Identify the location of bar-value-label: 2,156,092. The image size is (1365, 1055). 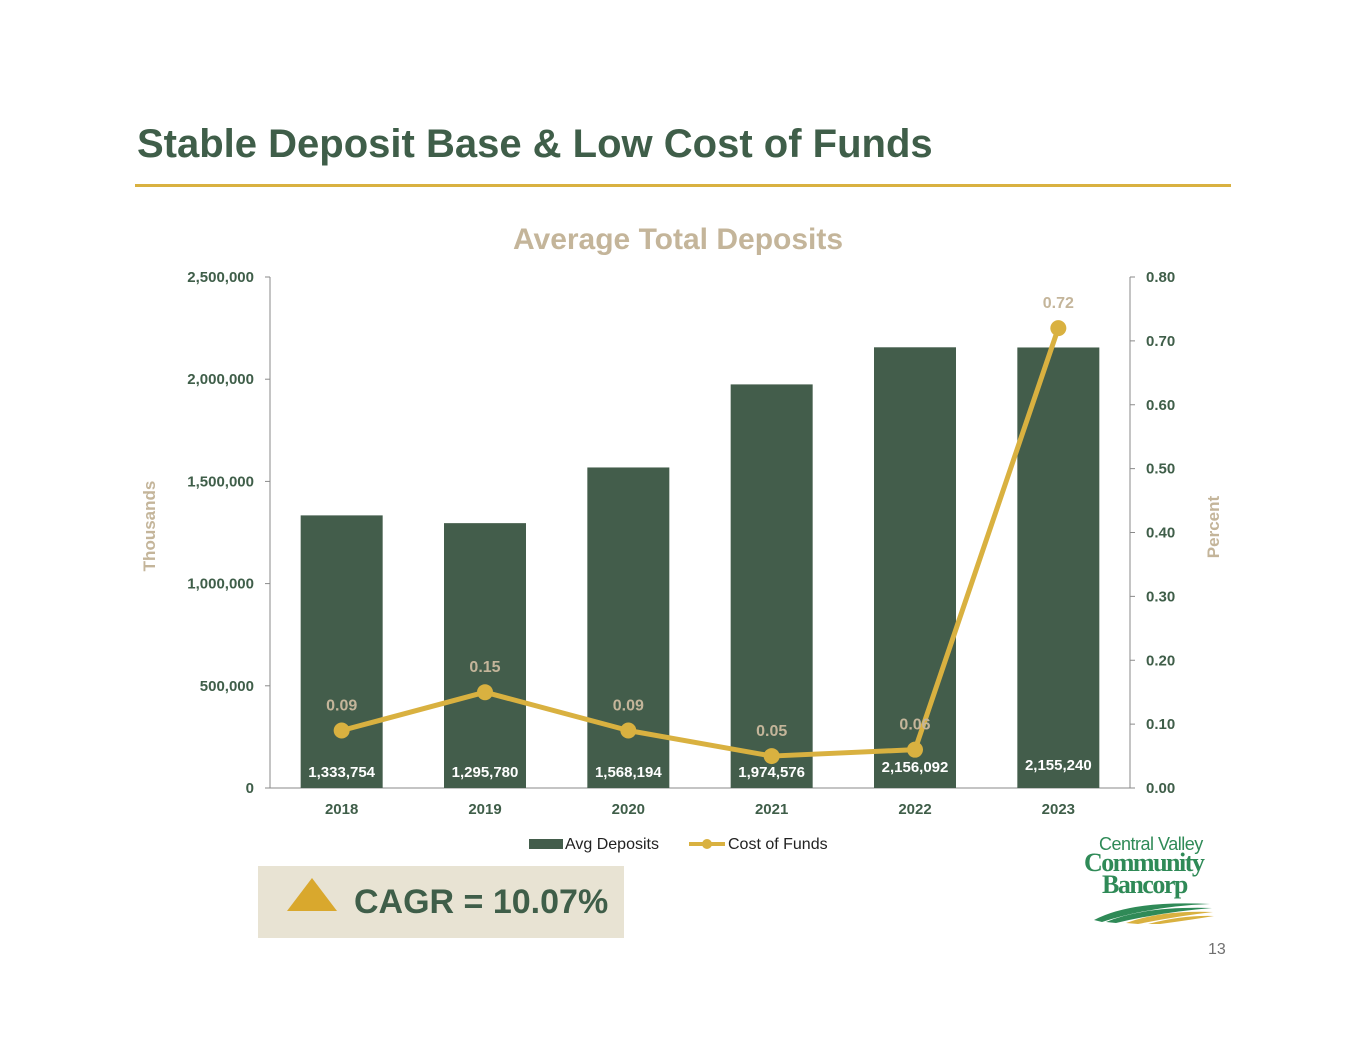
(915, 767).